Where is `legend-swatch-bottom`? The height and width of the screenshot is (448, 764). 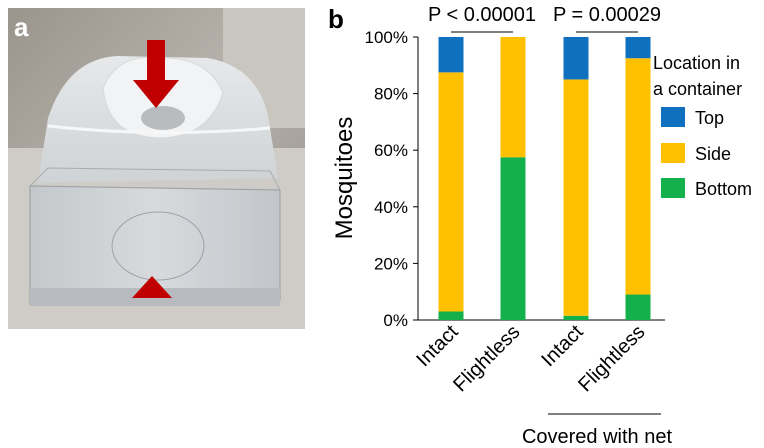 legend-swatch-bottom is located at coordinates (673, 188).